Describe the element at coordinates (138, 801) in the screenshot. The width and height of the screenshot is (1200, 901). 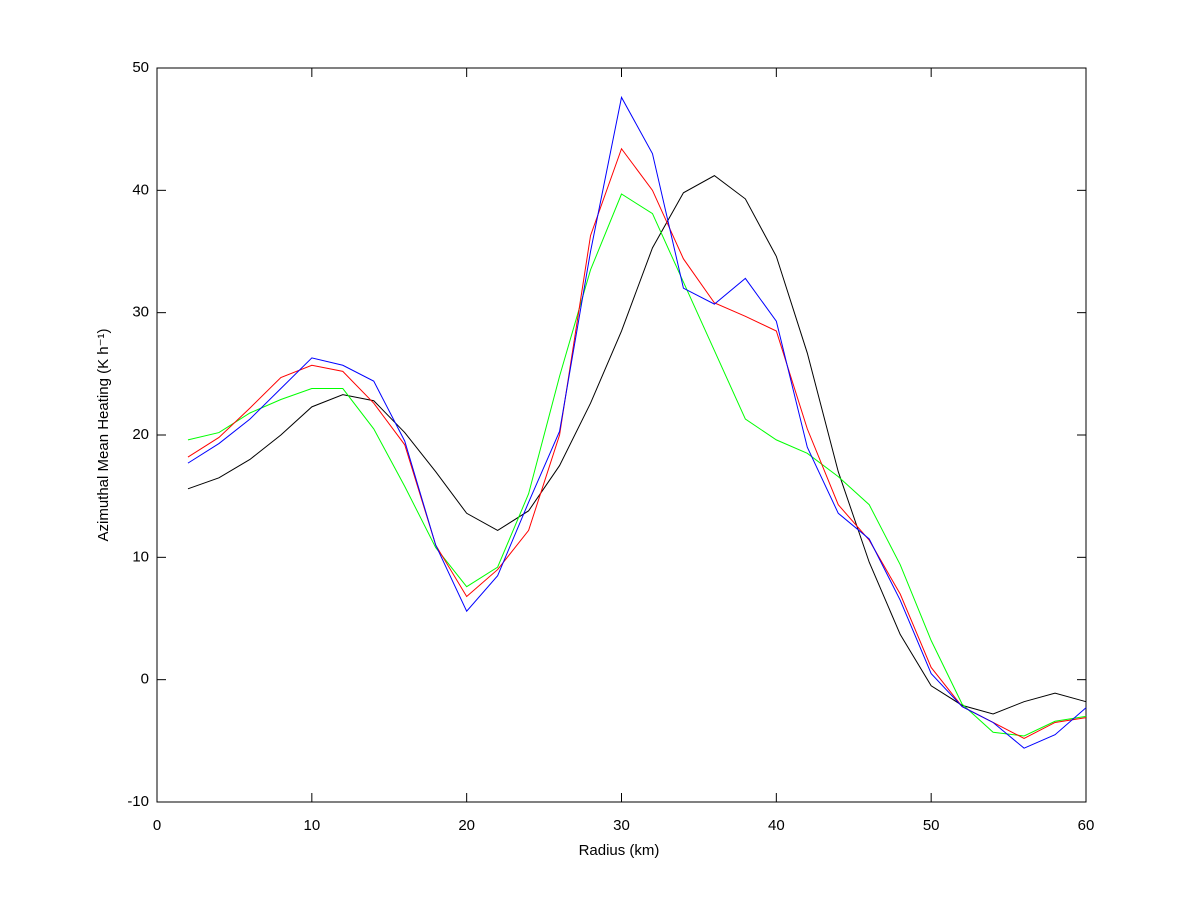
I see `y-tick-label: -10` at that location.